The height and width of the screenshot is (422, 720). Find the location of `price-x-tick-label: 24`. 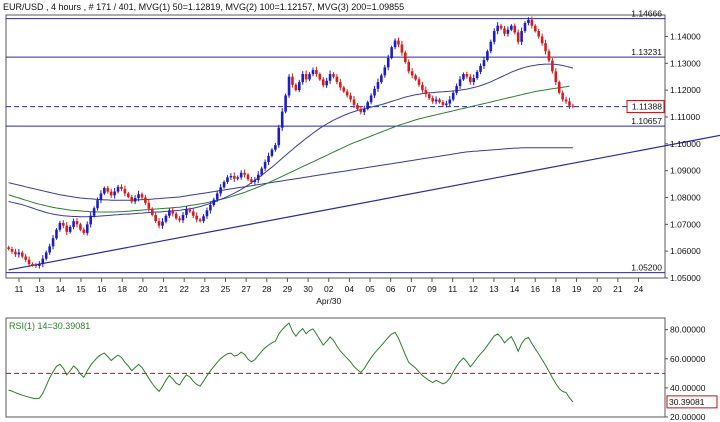

price-x-tick-label: 24 is located at coordinates (639, 289).